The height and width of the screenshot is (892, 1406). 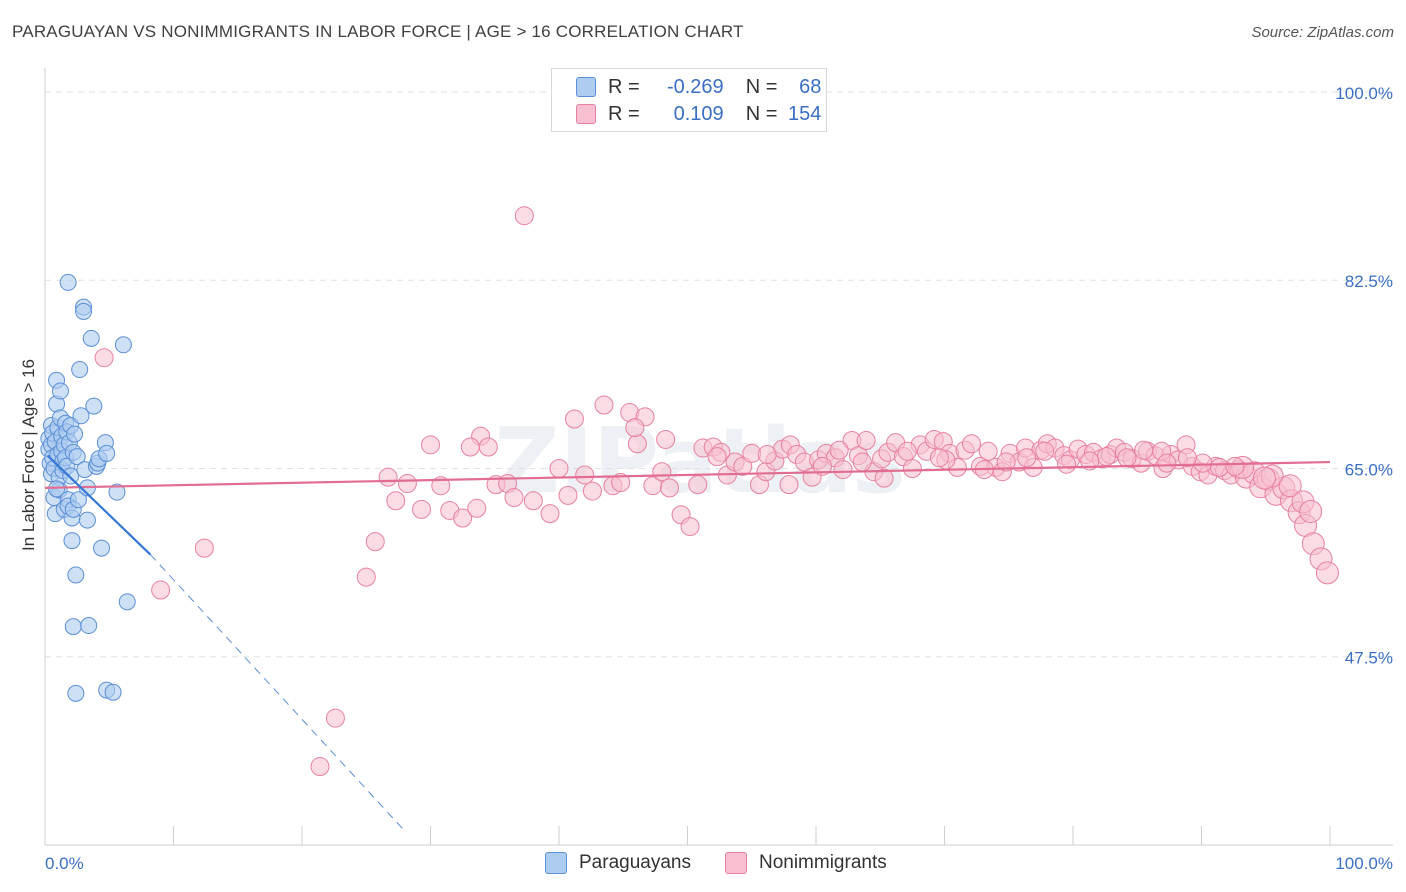 What do you see at coordinates (99, 505) in the screenshot?
I see `paraguayans-trendline` at bounding box center [99, 505].